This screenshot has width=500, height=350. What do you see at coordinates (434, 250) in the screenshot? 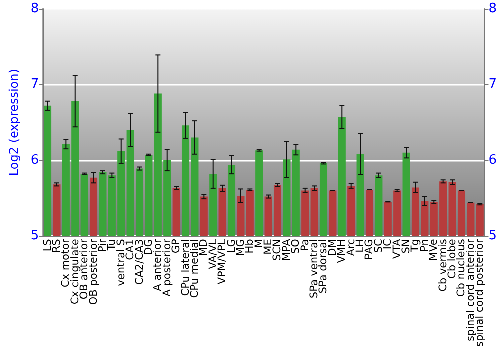
I see `x-tick-label: MVe` at bounding box center [434, 250].